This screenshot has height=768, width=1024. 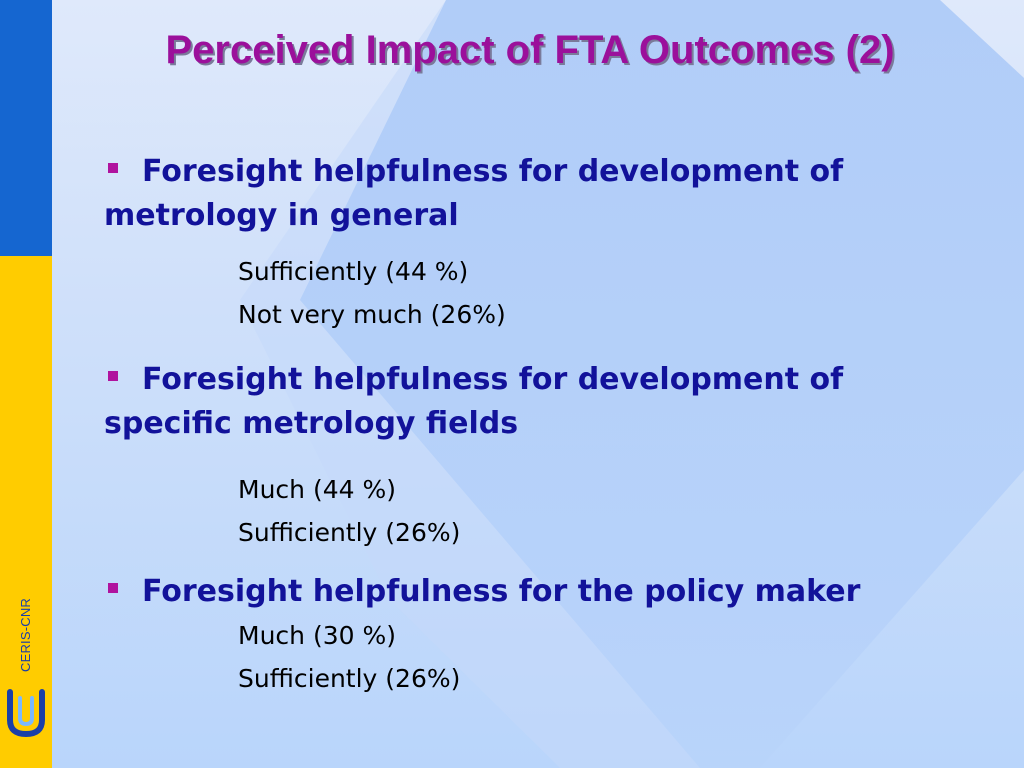 What do you see at coordinates (353, 271) in the screenshot?
I see `value-line: Sufficiently (44 %)` at bounding box center [353, 271].